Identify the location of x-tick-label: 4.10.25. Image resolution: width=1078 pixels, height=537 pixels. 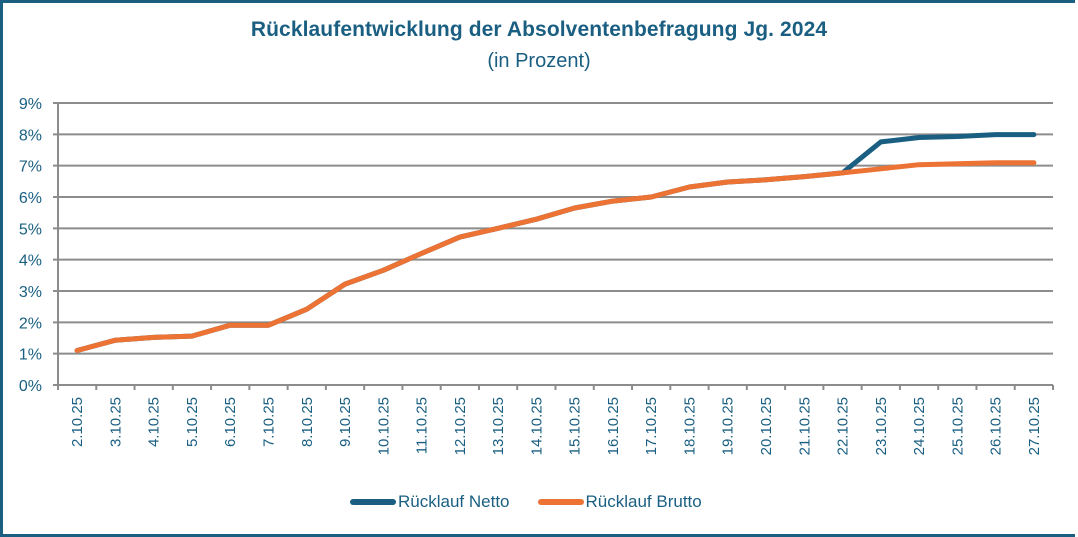
(154, 422).